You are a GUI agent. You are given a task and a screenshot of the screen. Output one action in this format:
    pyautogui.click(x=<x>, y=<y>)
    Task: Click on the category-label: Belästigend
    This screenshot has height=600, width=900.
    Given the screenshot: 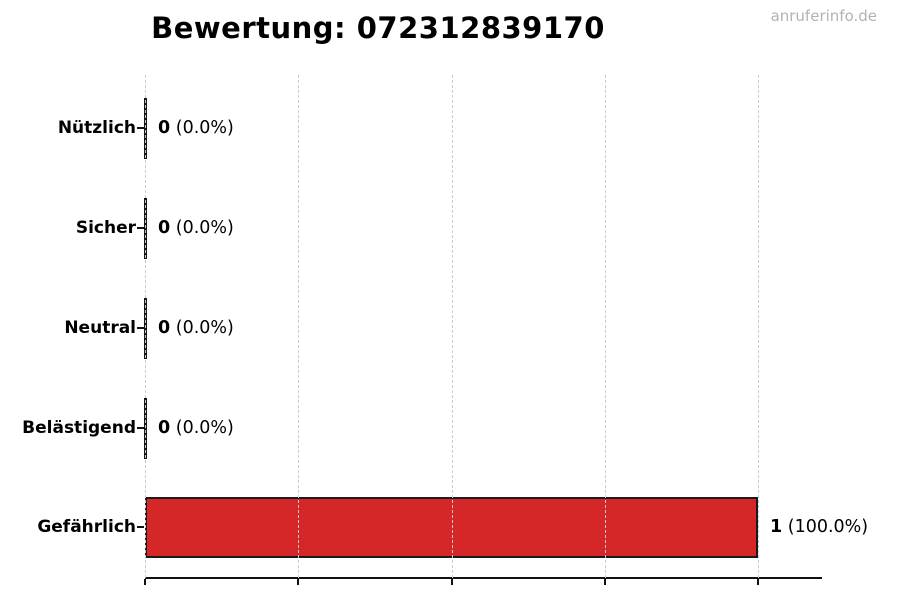 What is the action you would take?
    pyautogui.click(x=79, y=428)
    